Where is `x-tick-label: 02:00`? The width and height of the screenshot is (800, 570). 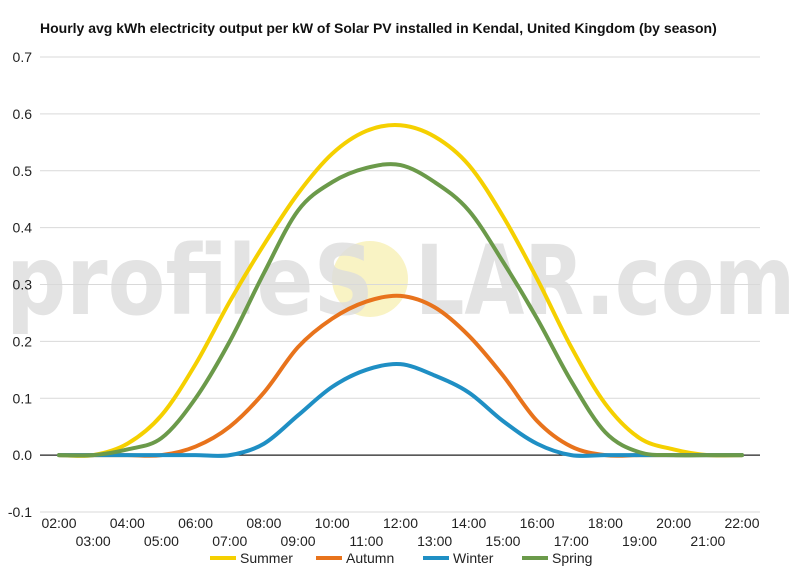
x-tick-label: 02:00 is located at coordinates (58, 523).